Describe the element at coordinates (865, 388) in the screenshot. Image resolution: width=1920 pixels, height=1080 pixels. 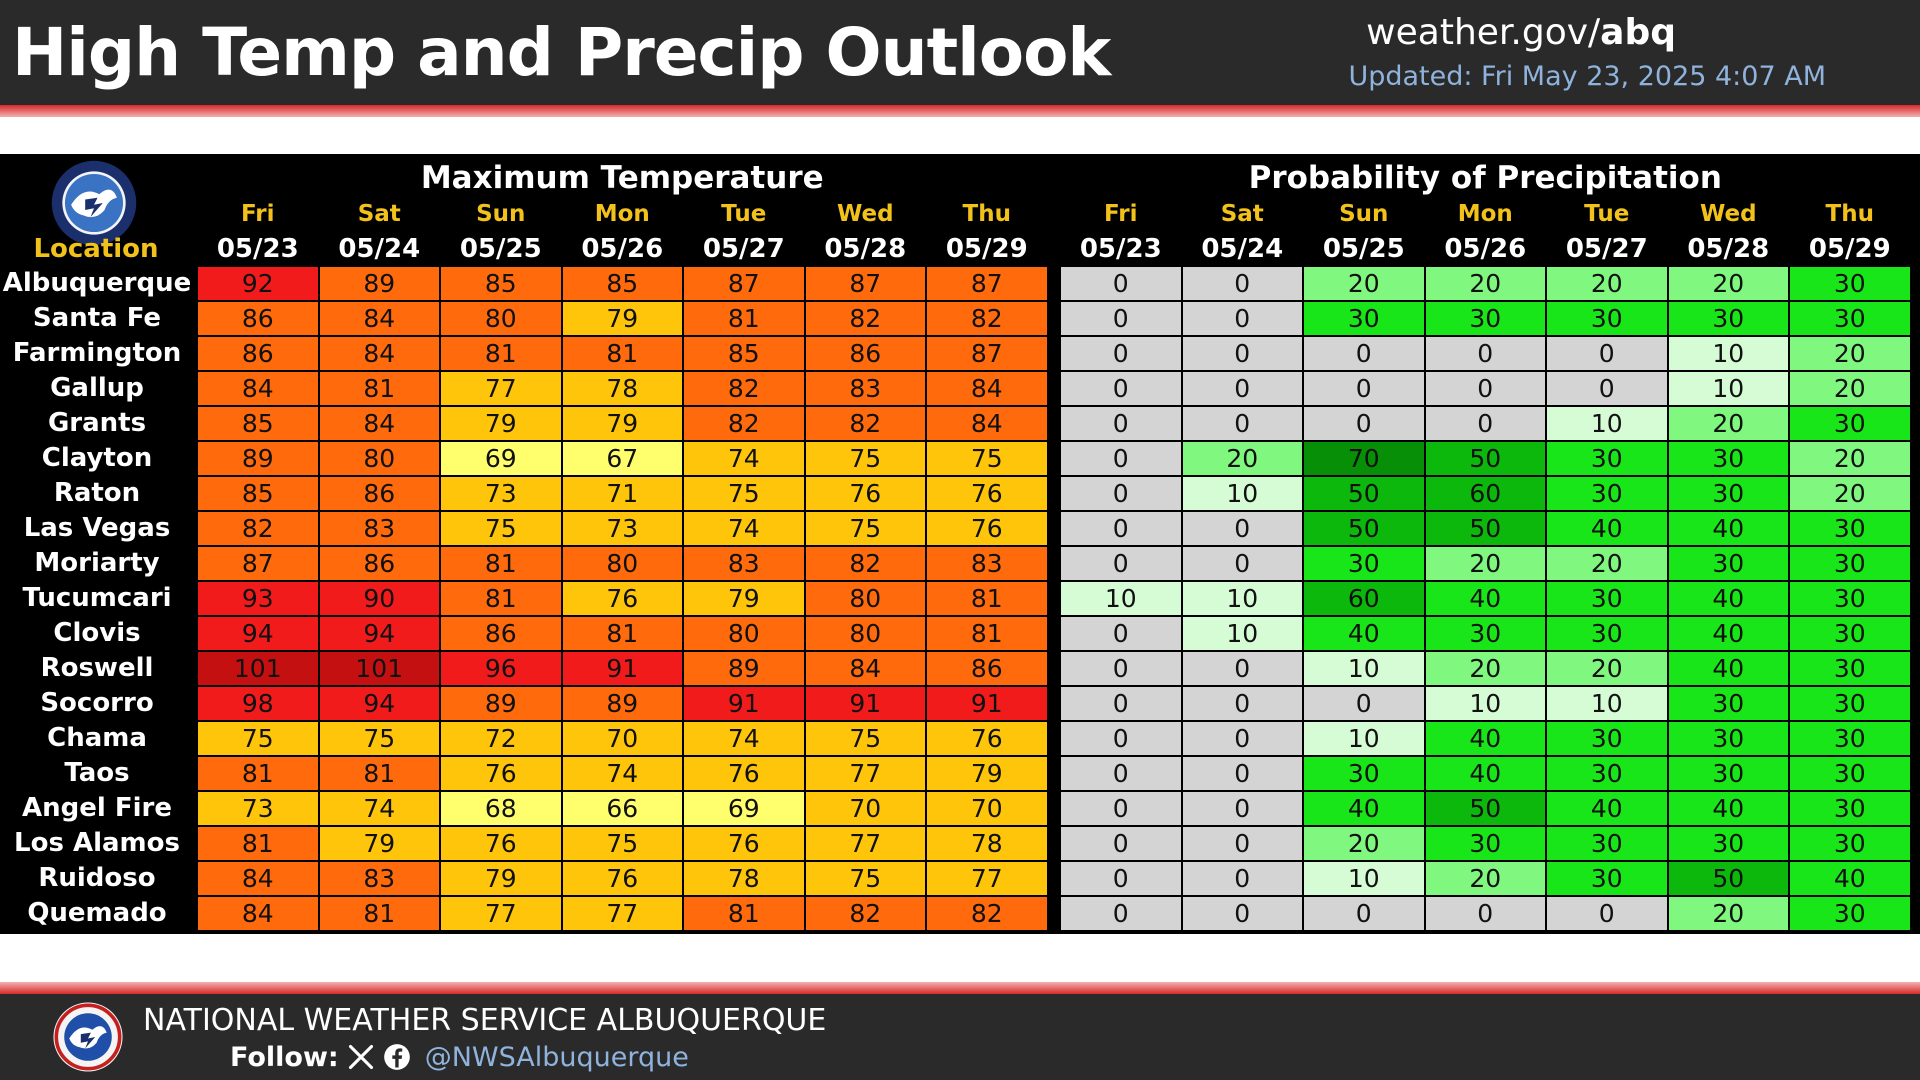
I see `temp-cell: 83` at that location.